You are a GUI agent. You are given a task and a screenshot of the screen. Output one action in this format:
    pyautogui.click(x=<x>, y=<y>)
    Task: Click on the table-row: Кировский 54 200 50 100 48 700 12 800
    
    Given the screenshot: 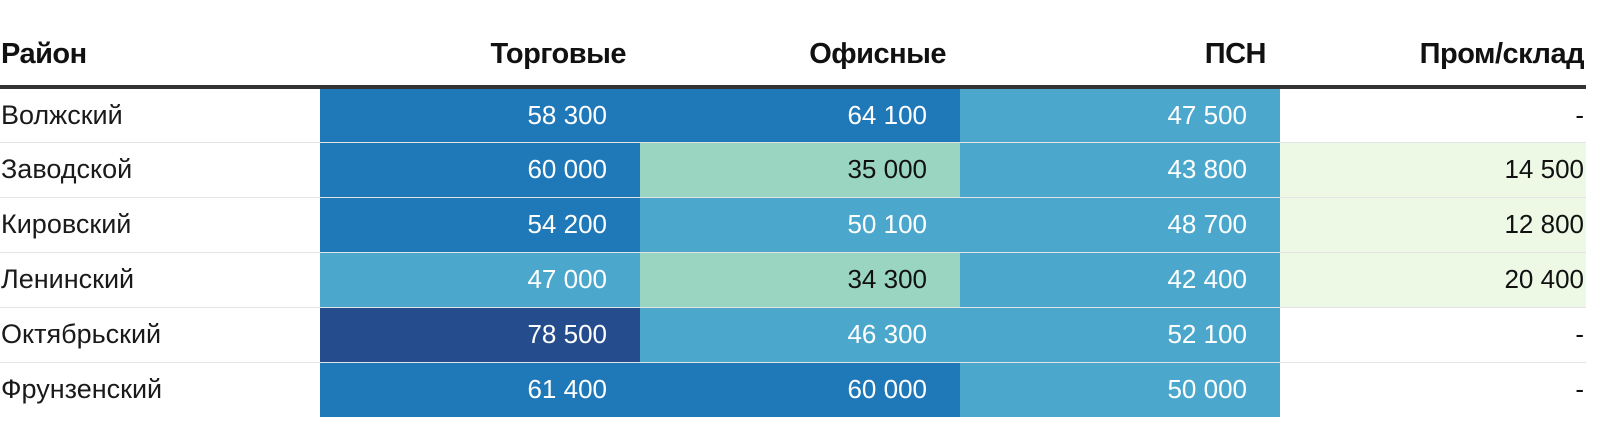 What is the action you would take?
    pyautogui.click(x=793, y=225)
    